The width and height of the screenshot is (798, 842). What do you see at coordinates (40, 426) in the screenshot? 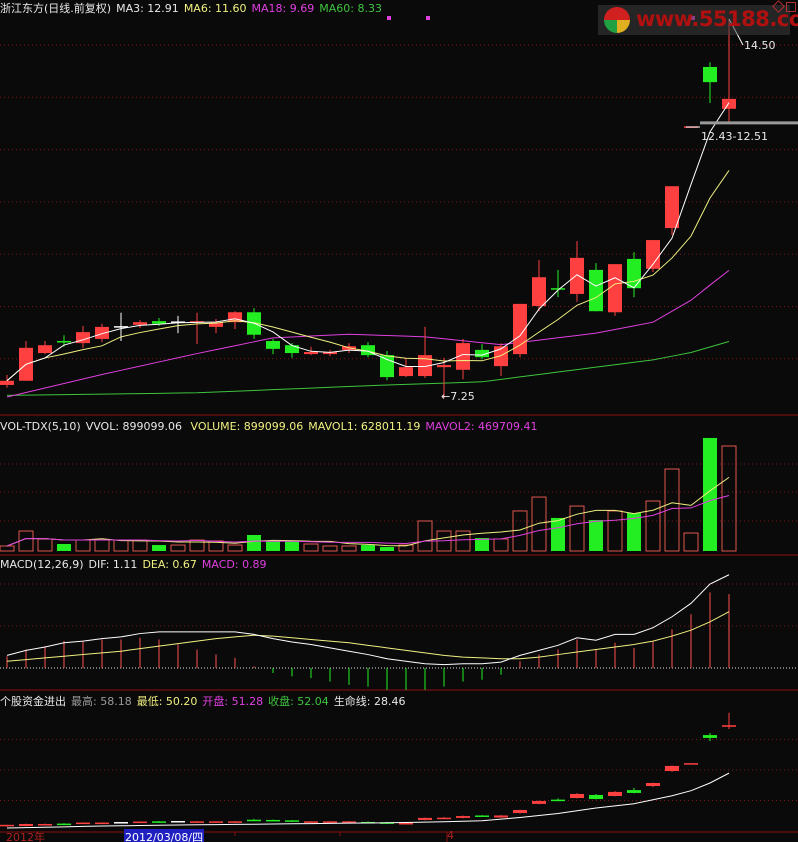
I see `vol-indicator-name: VOL-TDX(5,10)` at bounding box center [40, 426].